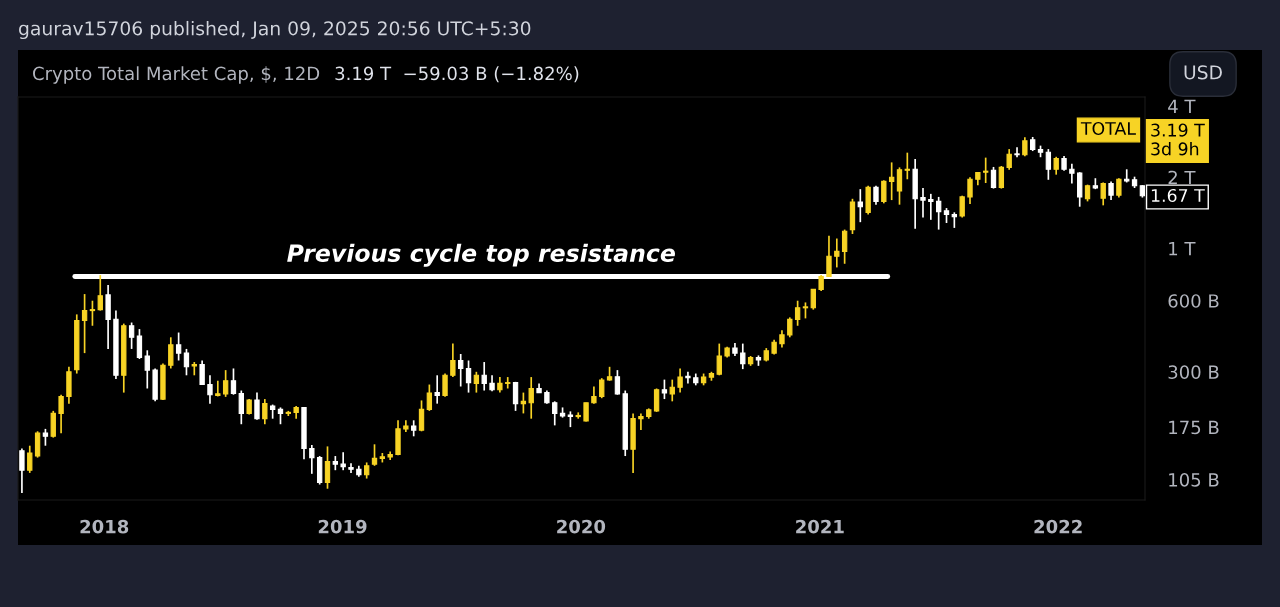  What do you see at coordinates (104, 526) in the screenshot?
I see `x-tick-label: 2018` at bounding box center [104, 526].